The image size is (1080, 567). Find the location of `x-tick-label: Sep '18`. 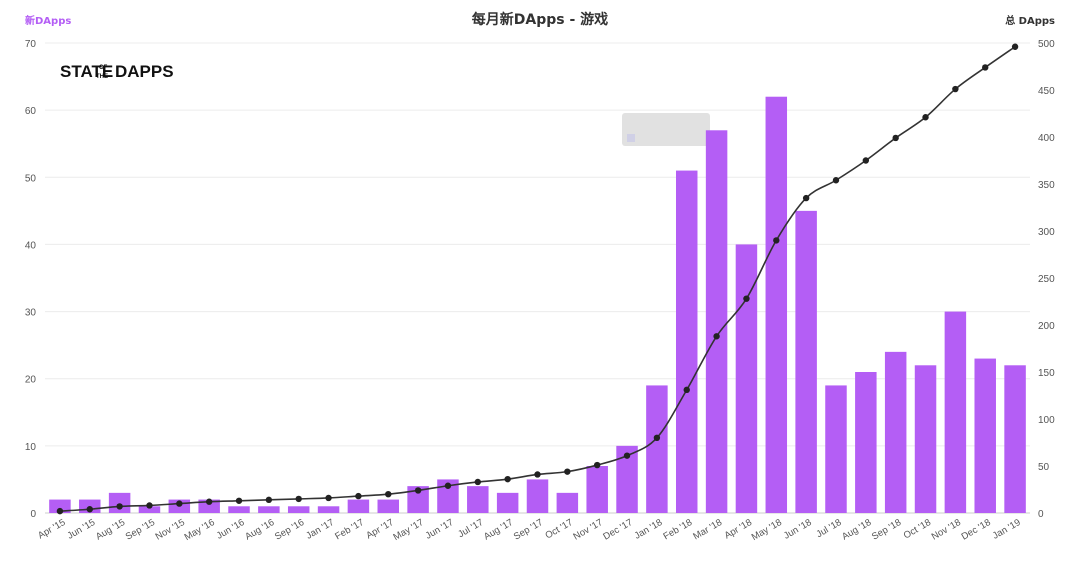

x-tick-label: Sep '18 is located at coordinates (886, 529).